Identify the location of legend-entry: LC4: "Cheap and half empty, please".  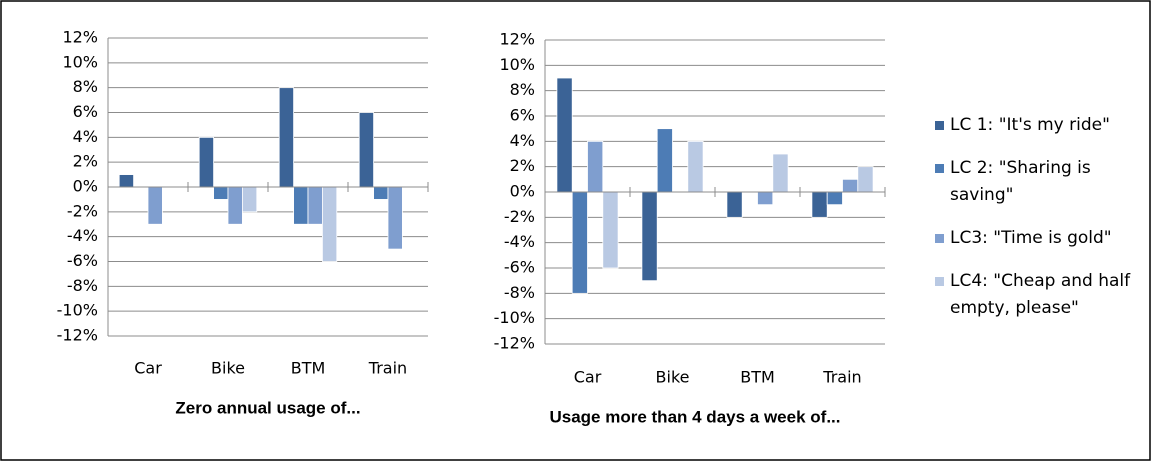
(1041, 295).